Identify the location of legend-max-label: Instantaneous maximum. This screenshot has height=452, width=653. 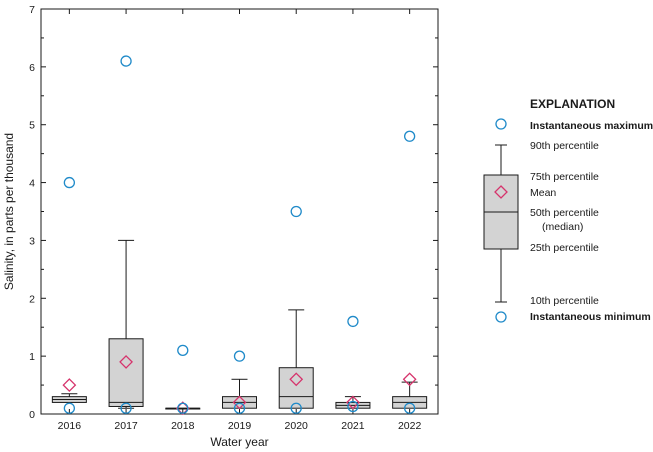
(591, 126).